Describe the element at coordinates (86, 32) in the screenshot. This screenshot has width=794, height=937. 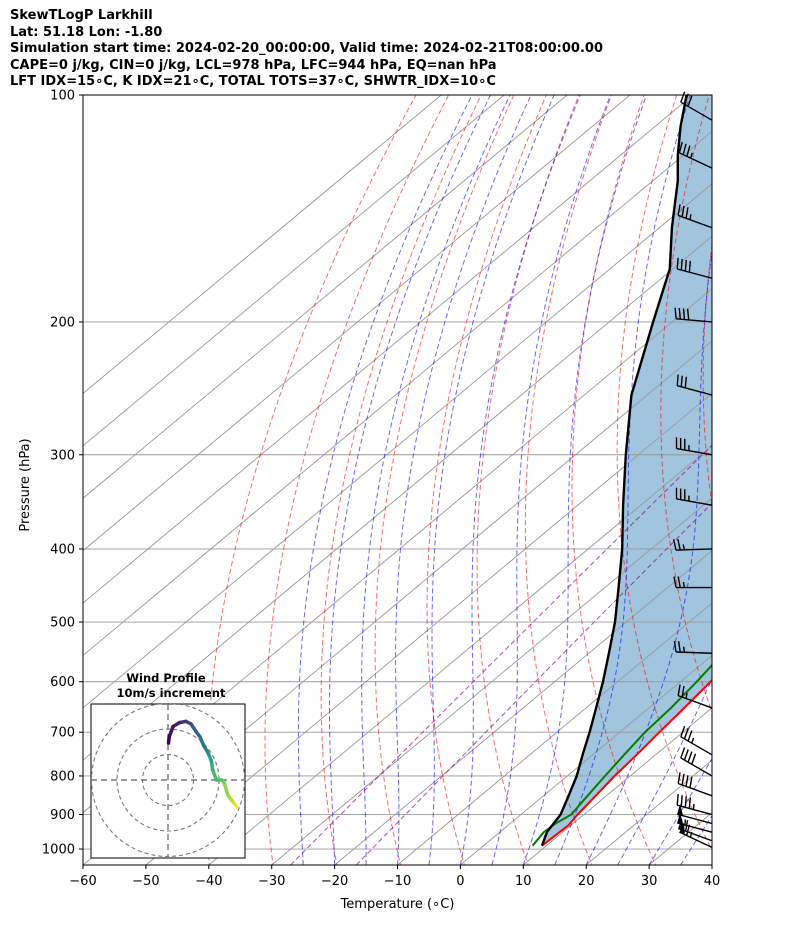
I see `location-line: Lat: 51.18 Lon: -1.80` at that location.